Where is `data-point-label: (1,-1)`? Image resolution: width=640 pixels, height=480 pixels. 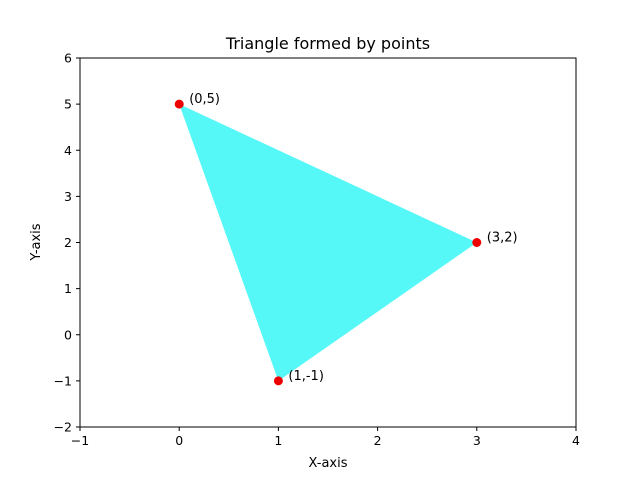
data-point-label: (1,-1) is located at coordinates (306, 376).